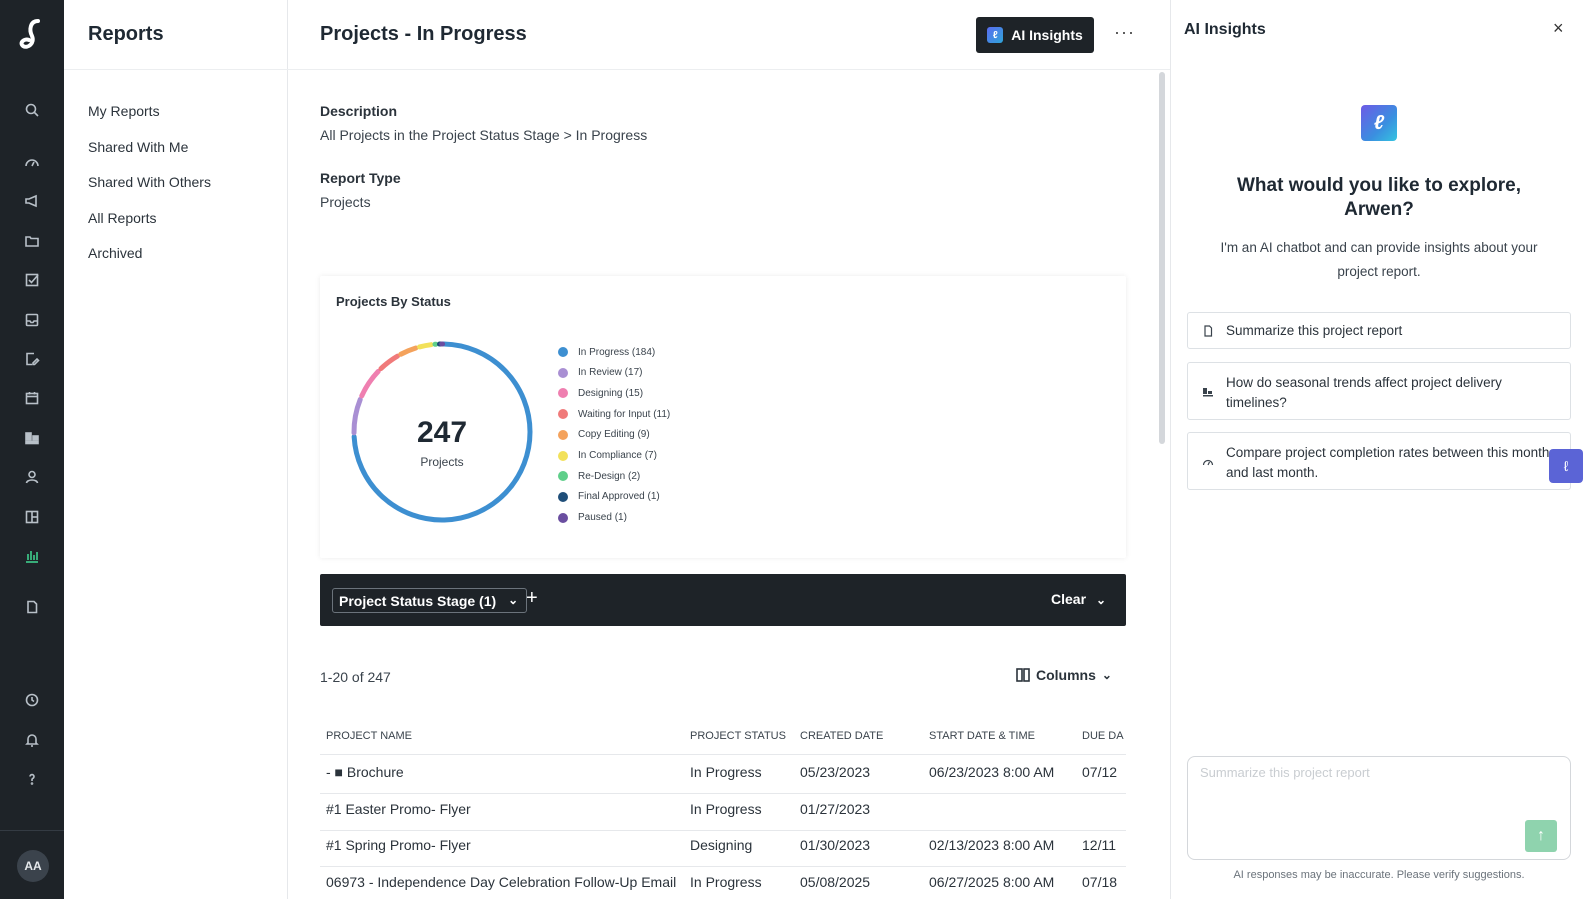 The width and height of the screenshot is (1590, 899). Describe the element at coordinates (1023, 675) in the screenshot. I see `columns-icon` at that location.